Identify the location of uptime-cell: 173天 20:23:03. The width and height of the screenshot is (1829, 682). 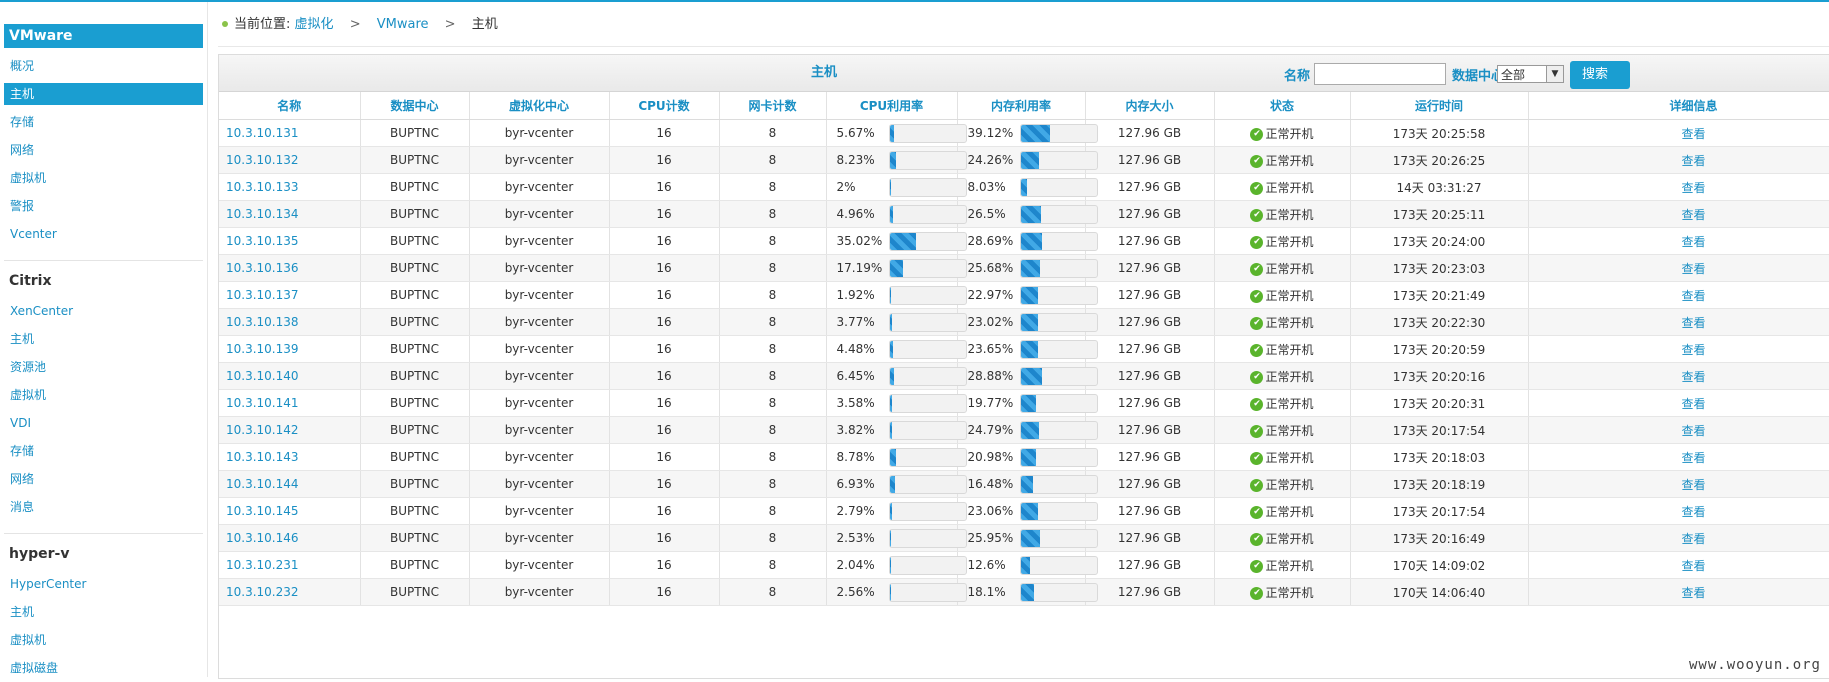
(1439, 268).